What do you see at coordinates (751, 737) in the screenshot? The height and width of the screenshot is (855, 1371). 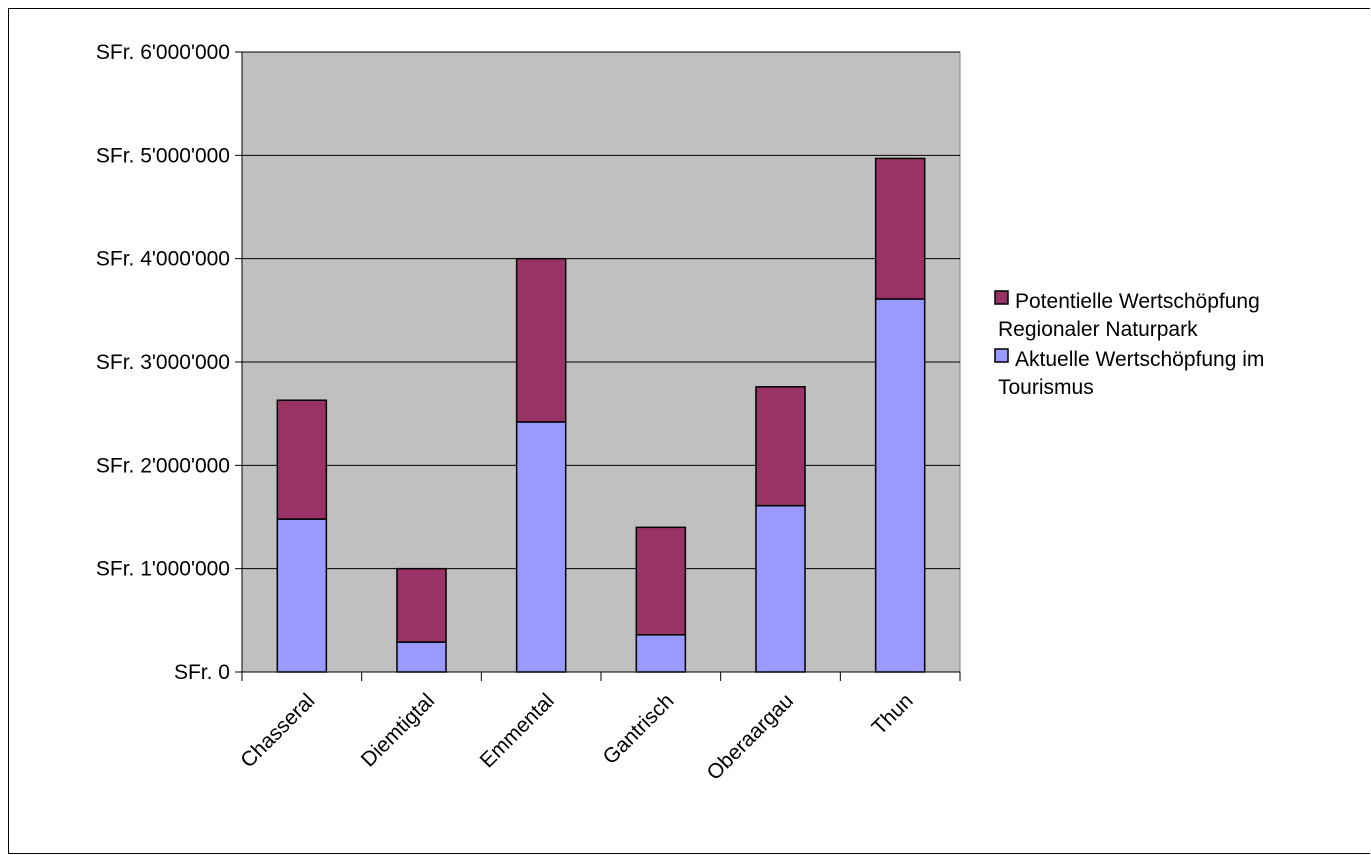 I see `x-tick-label: Oberaargau` at bounding box center [751, 737].